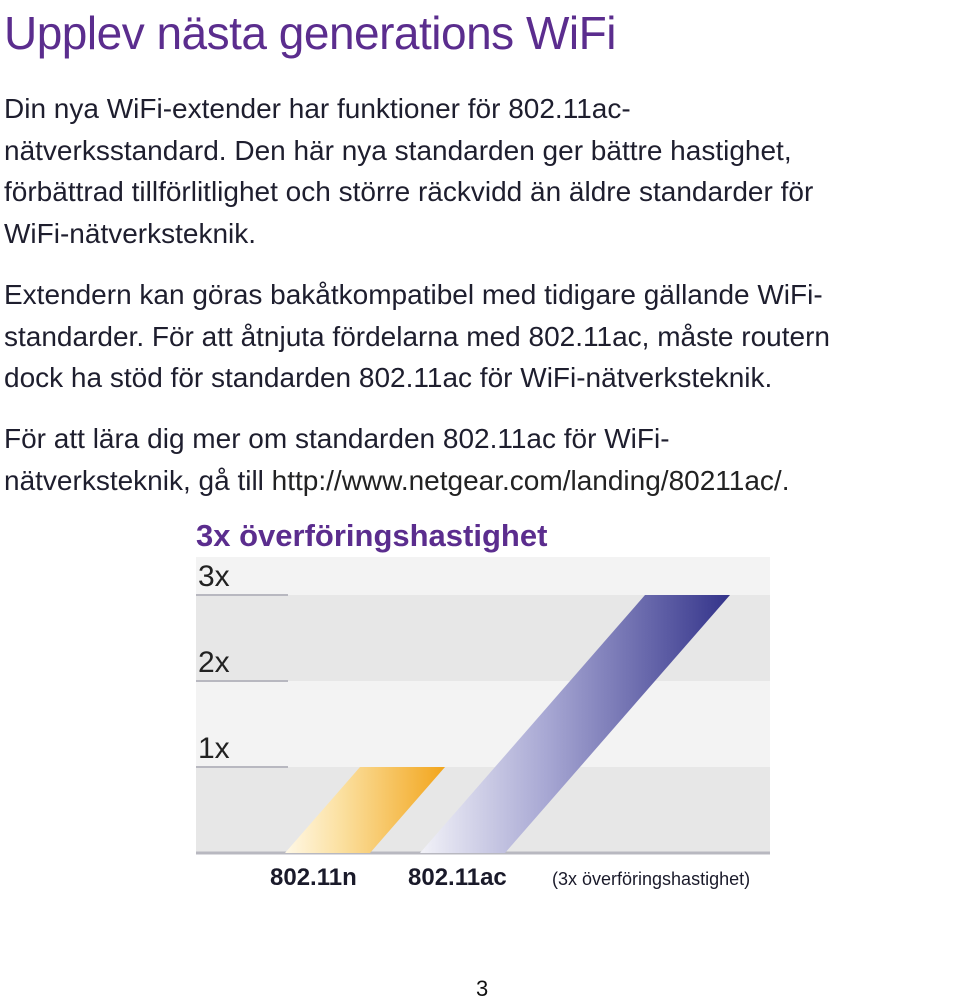 The height and width of the screenshot is (1002, 960). I want to click on page-title: Upplev nästa generations WiFi, so click(310, 33).